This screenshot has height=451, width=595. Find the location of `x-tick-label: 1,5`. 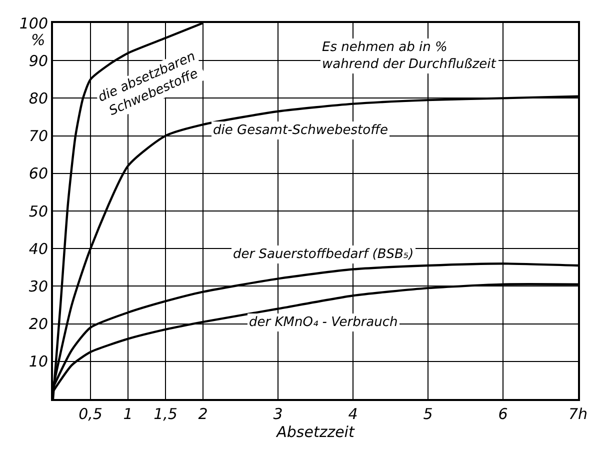

x-tick-label: 1,5 is located at coordinates (166, 414).